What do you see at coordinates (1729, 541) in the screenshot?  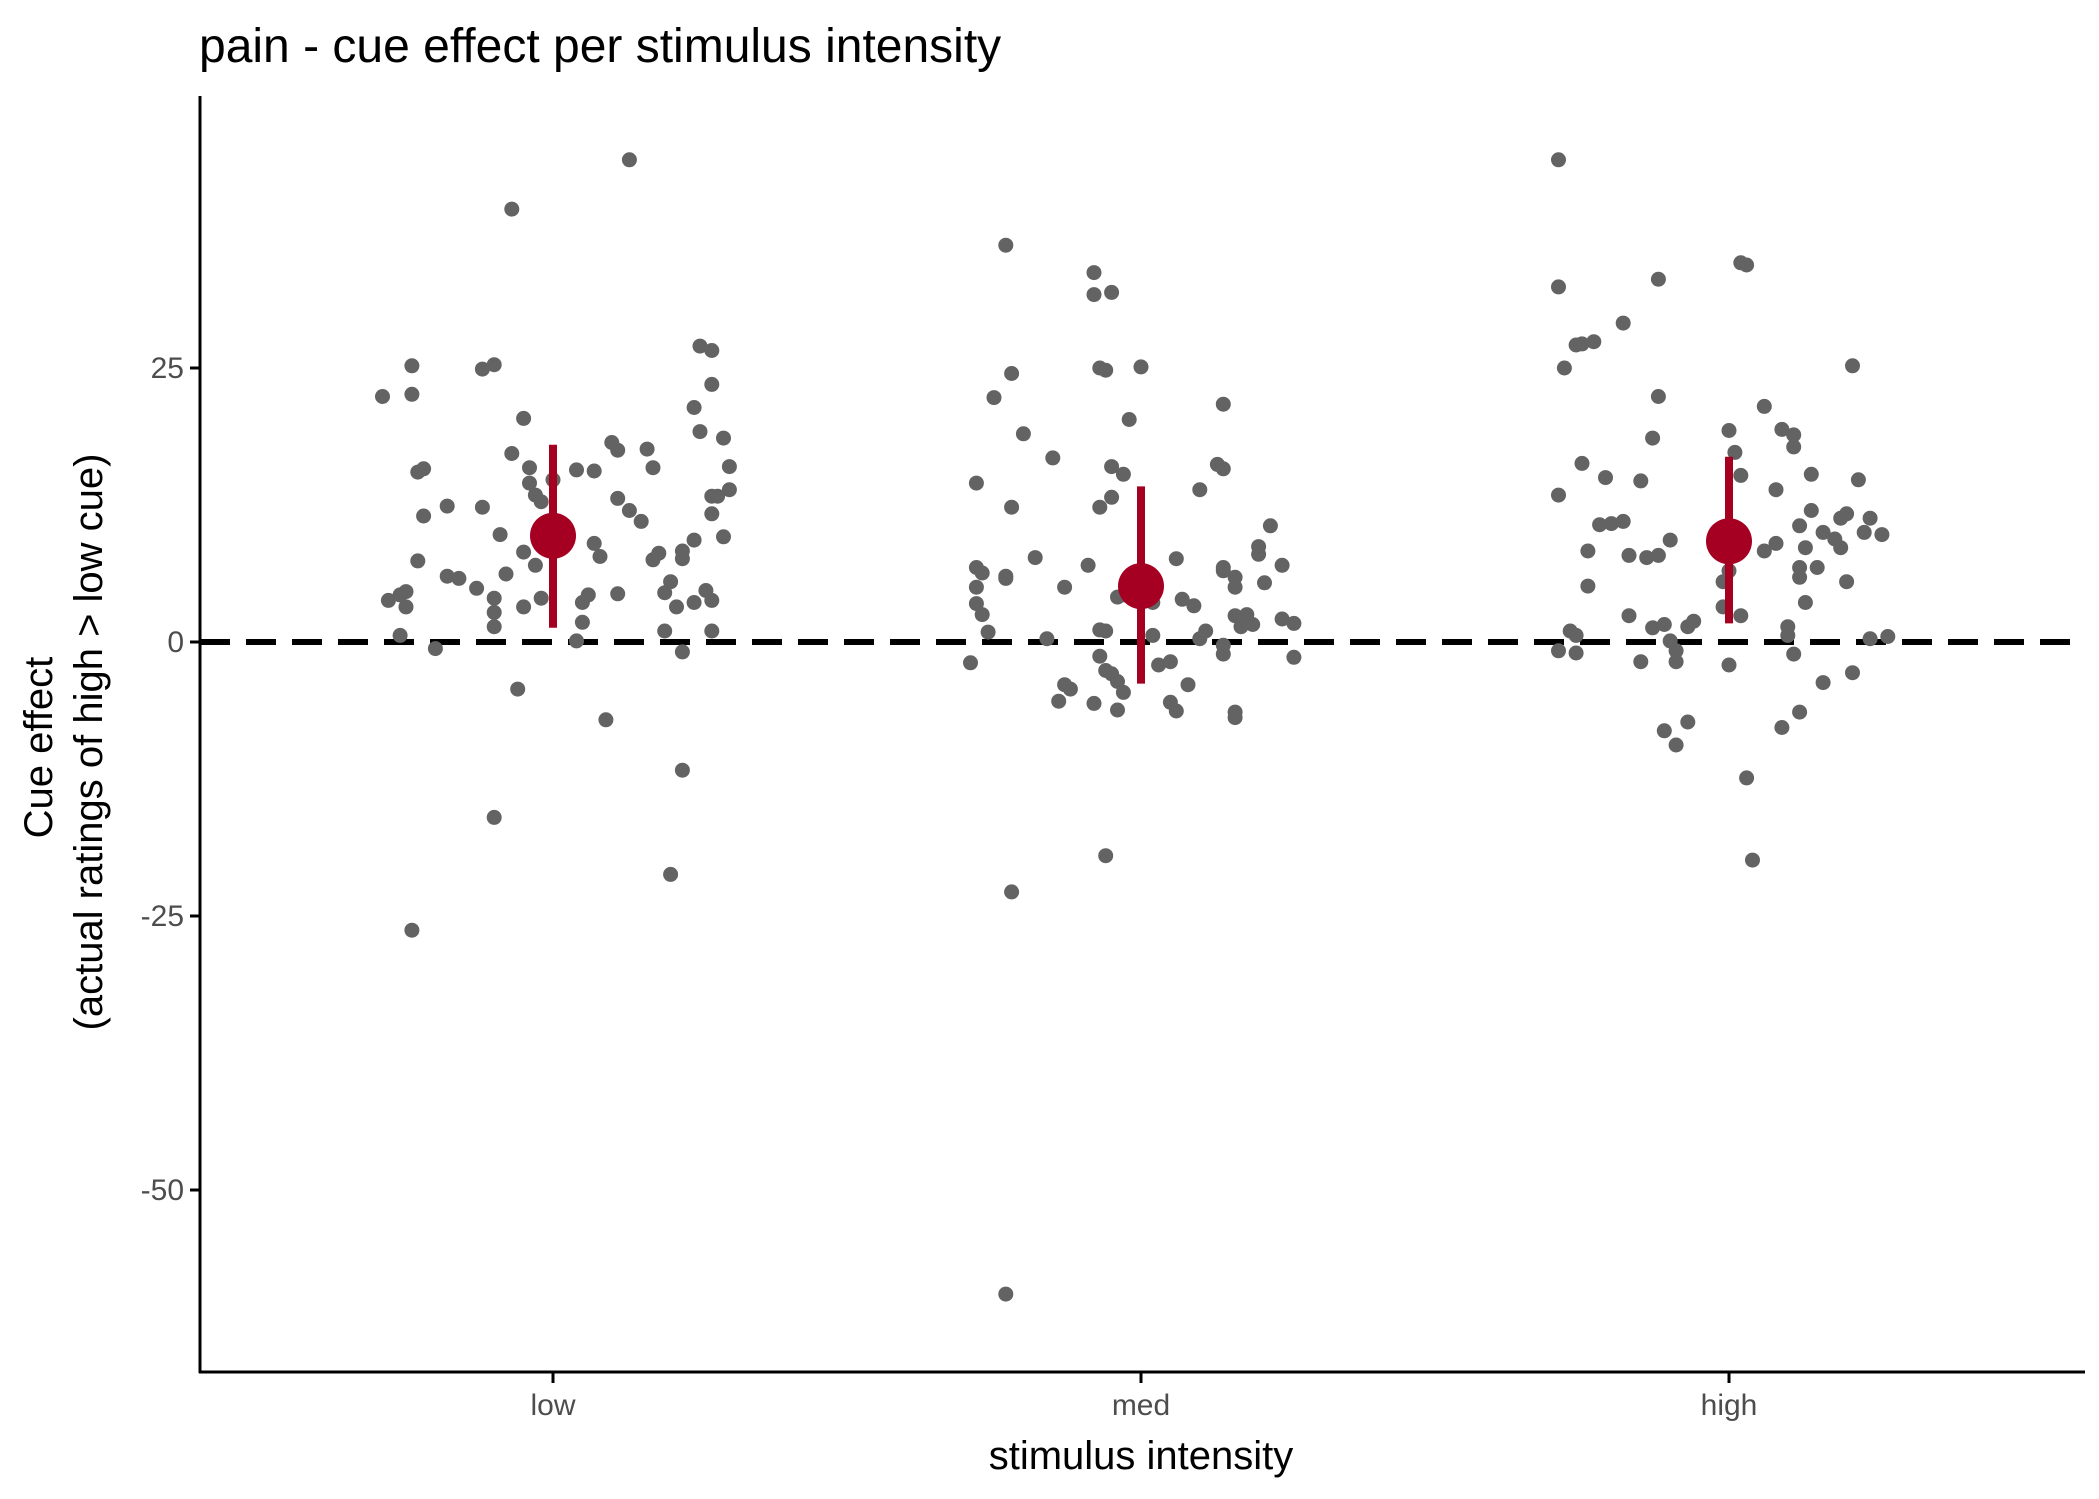 I see `mean-point-high` at bounding box center [1729, 541].